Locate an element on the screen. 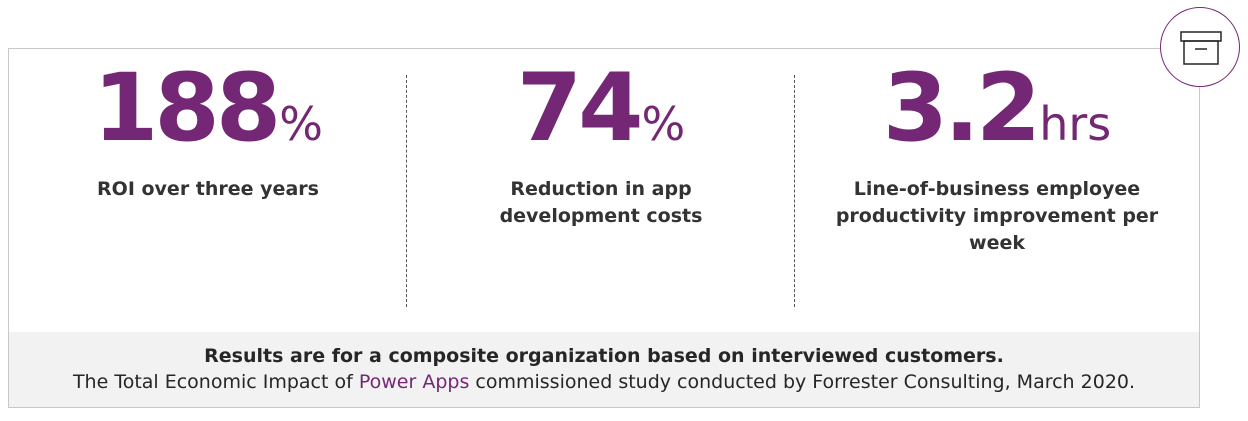 Image resolution: width=1248 pixels, height=421 pixels. archive-badge is located at coordinates (1200, 47).